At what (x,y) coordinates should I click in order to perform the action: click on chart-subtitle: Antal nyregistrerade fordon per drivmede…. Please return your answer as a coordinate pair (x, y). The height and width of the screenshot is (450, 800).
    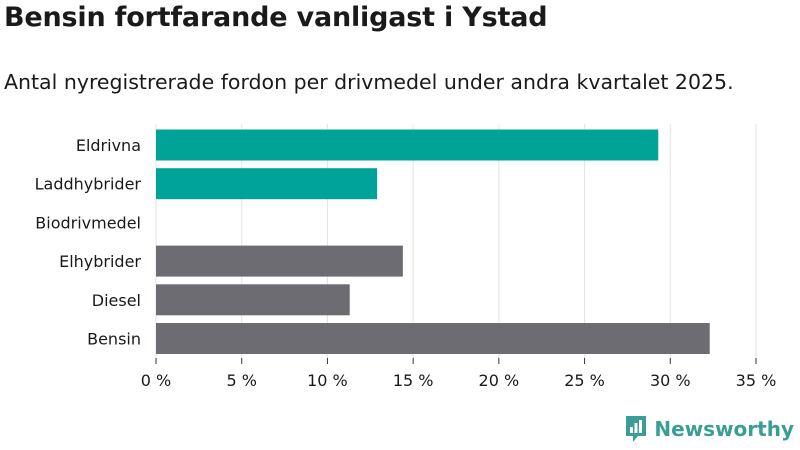
    Looking at the image, I should click on (369, 82).